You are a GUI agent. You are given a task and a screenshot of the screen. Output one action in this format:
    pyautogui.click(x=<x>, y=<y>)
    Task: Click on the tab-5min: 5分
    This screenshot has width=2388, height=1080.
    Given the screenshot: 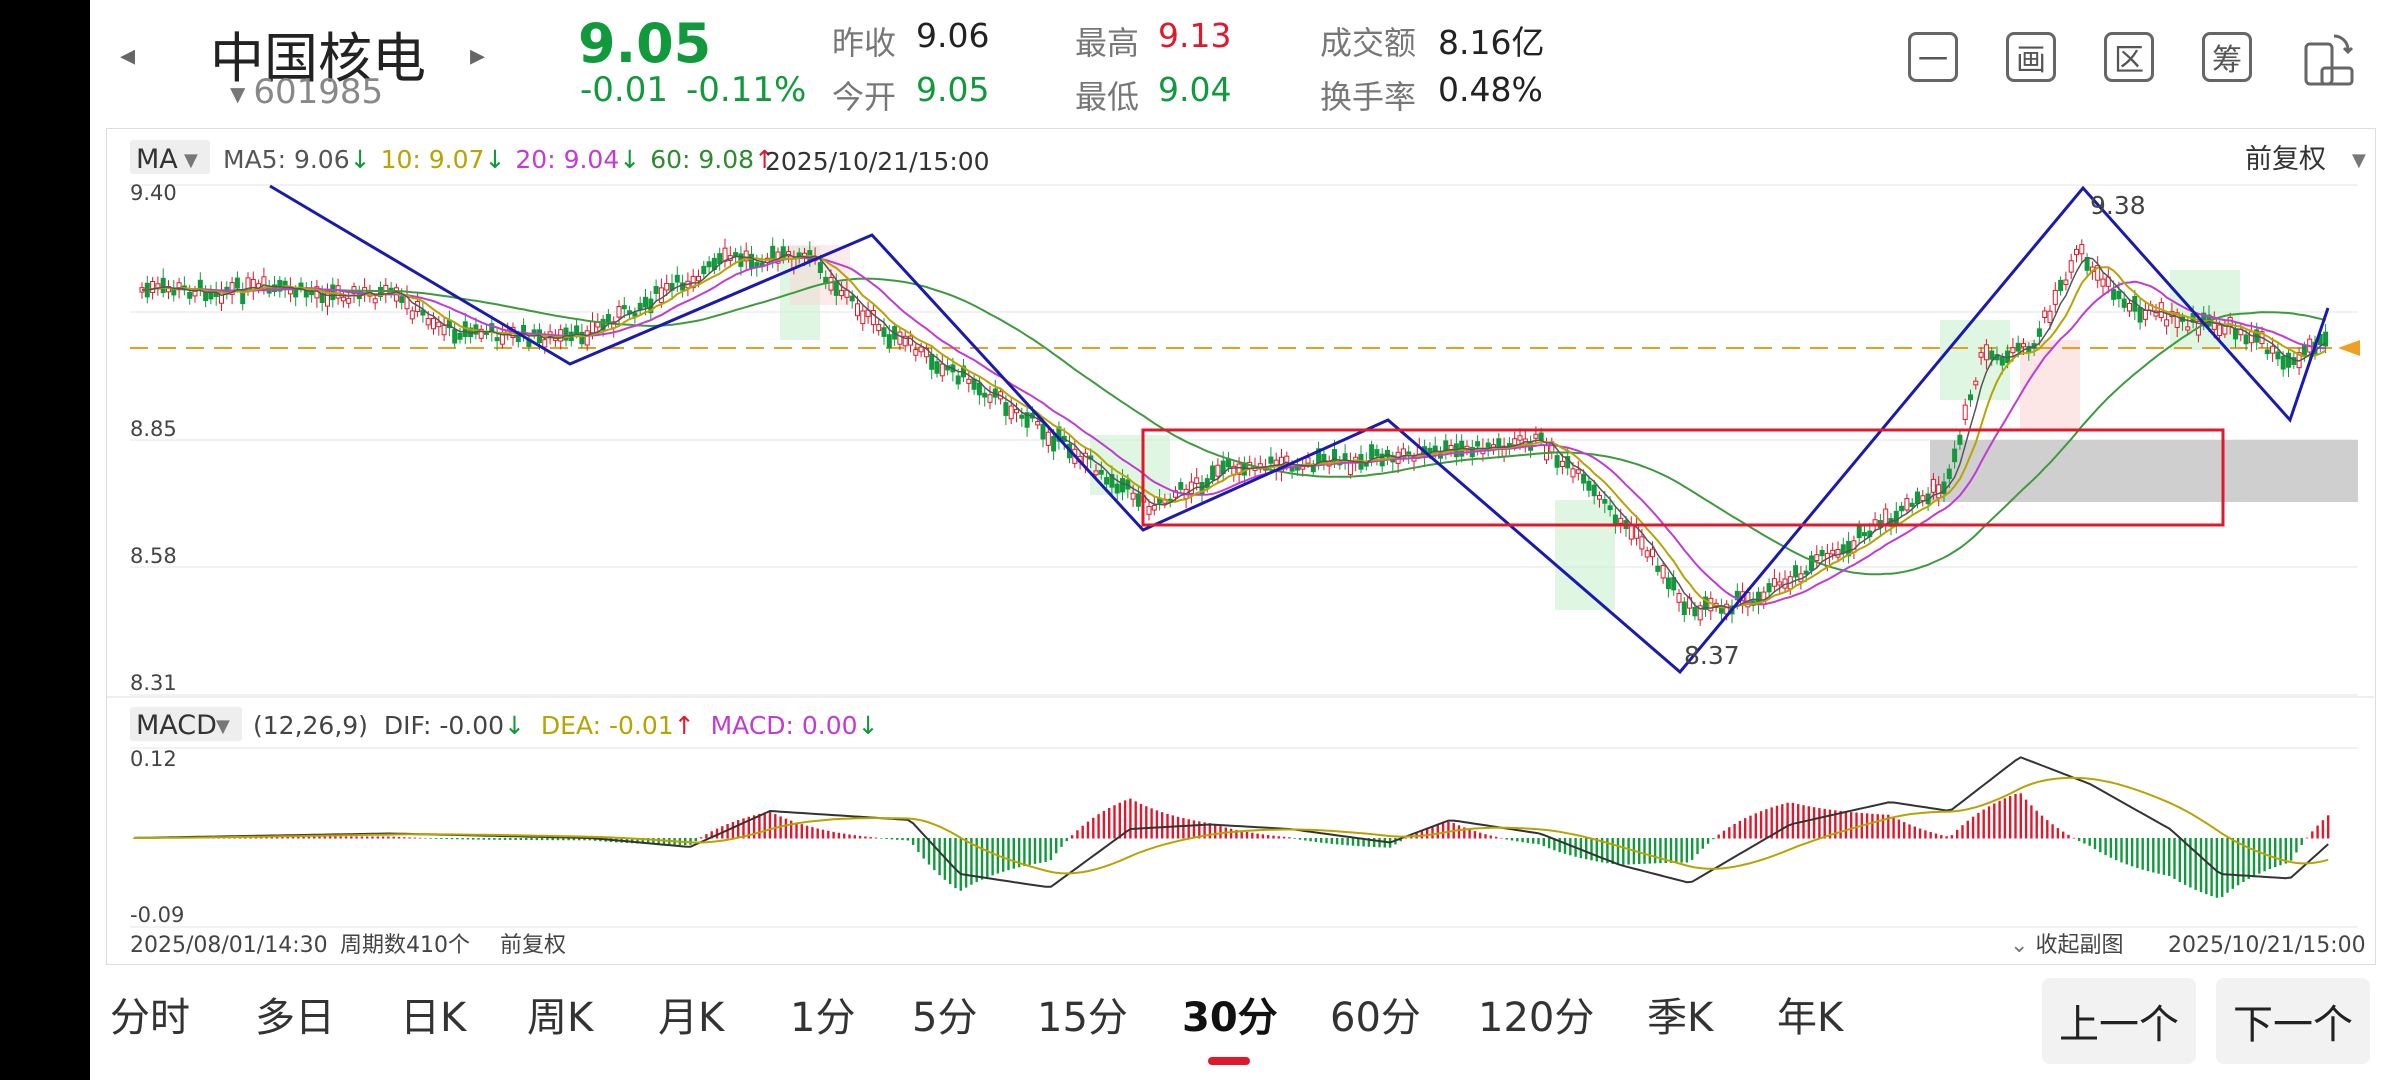 What is the action you would take?
    pyautogui.click(x=945, y=1018)
    